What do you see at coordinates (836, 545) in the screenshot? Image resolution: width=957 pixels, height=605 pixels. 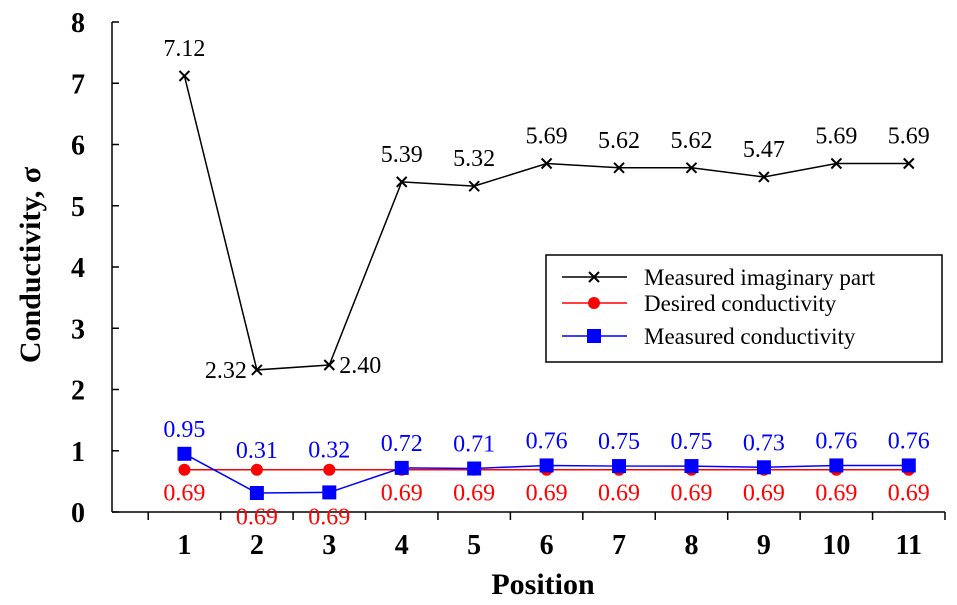 I see `x-tick-label: 10` at bounding box center [836, 545].